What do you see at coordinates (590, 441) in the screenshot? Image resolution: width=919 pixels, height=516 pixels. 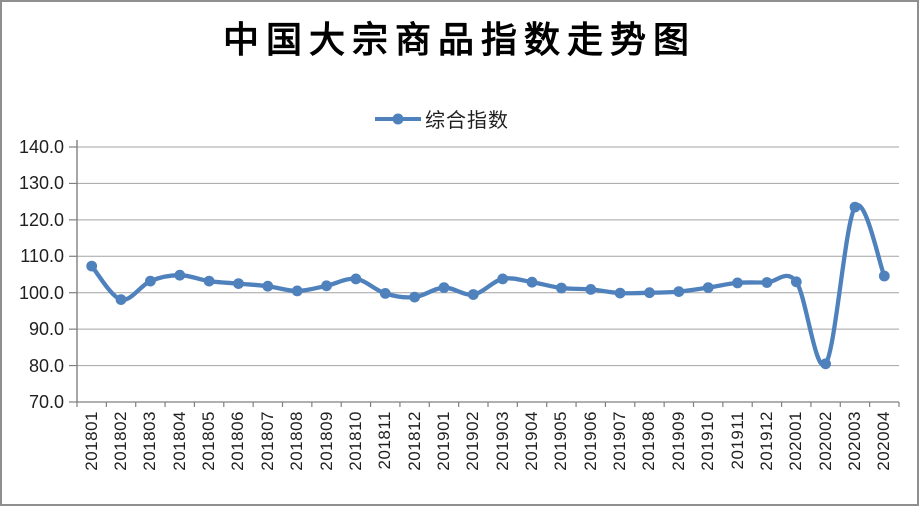 I see `x-axis-label: 201906` at bounding box center [590, 441].